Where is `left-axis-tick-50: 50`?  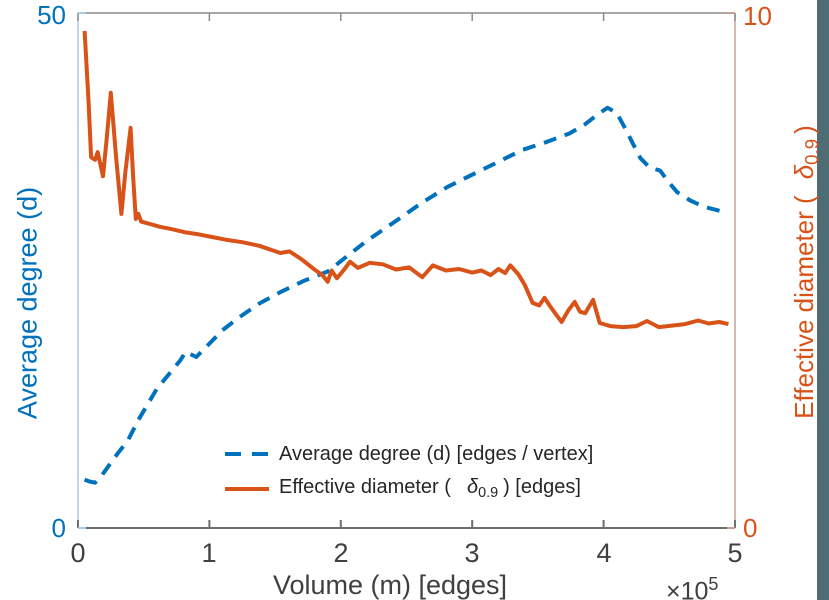
left-axis-tick-50: 50 is located at coordinates (51, 15).